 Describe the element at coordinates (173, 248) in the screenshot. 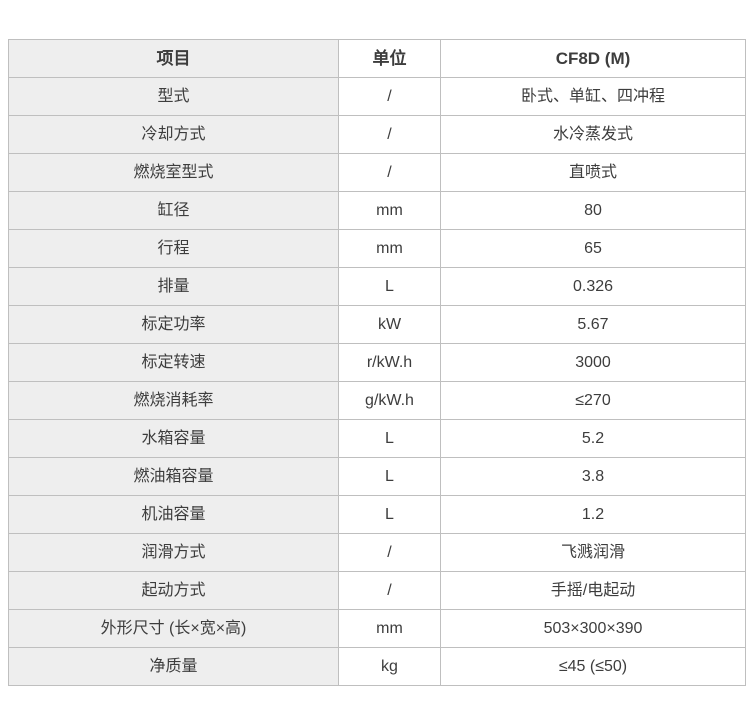

I see `spec-item-label: 行程` at that location.